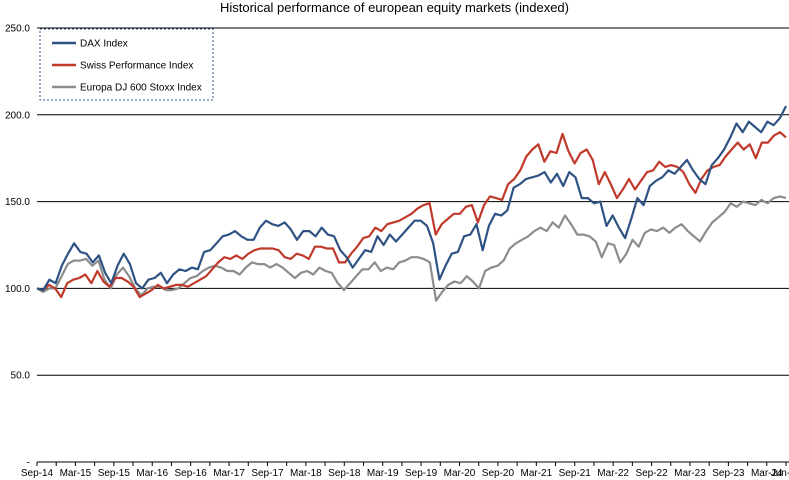 The image size is (789, 480). I want to click on x-tick-label: Jun-24, so click(780, 473).